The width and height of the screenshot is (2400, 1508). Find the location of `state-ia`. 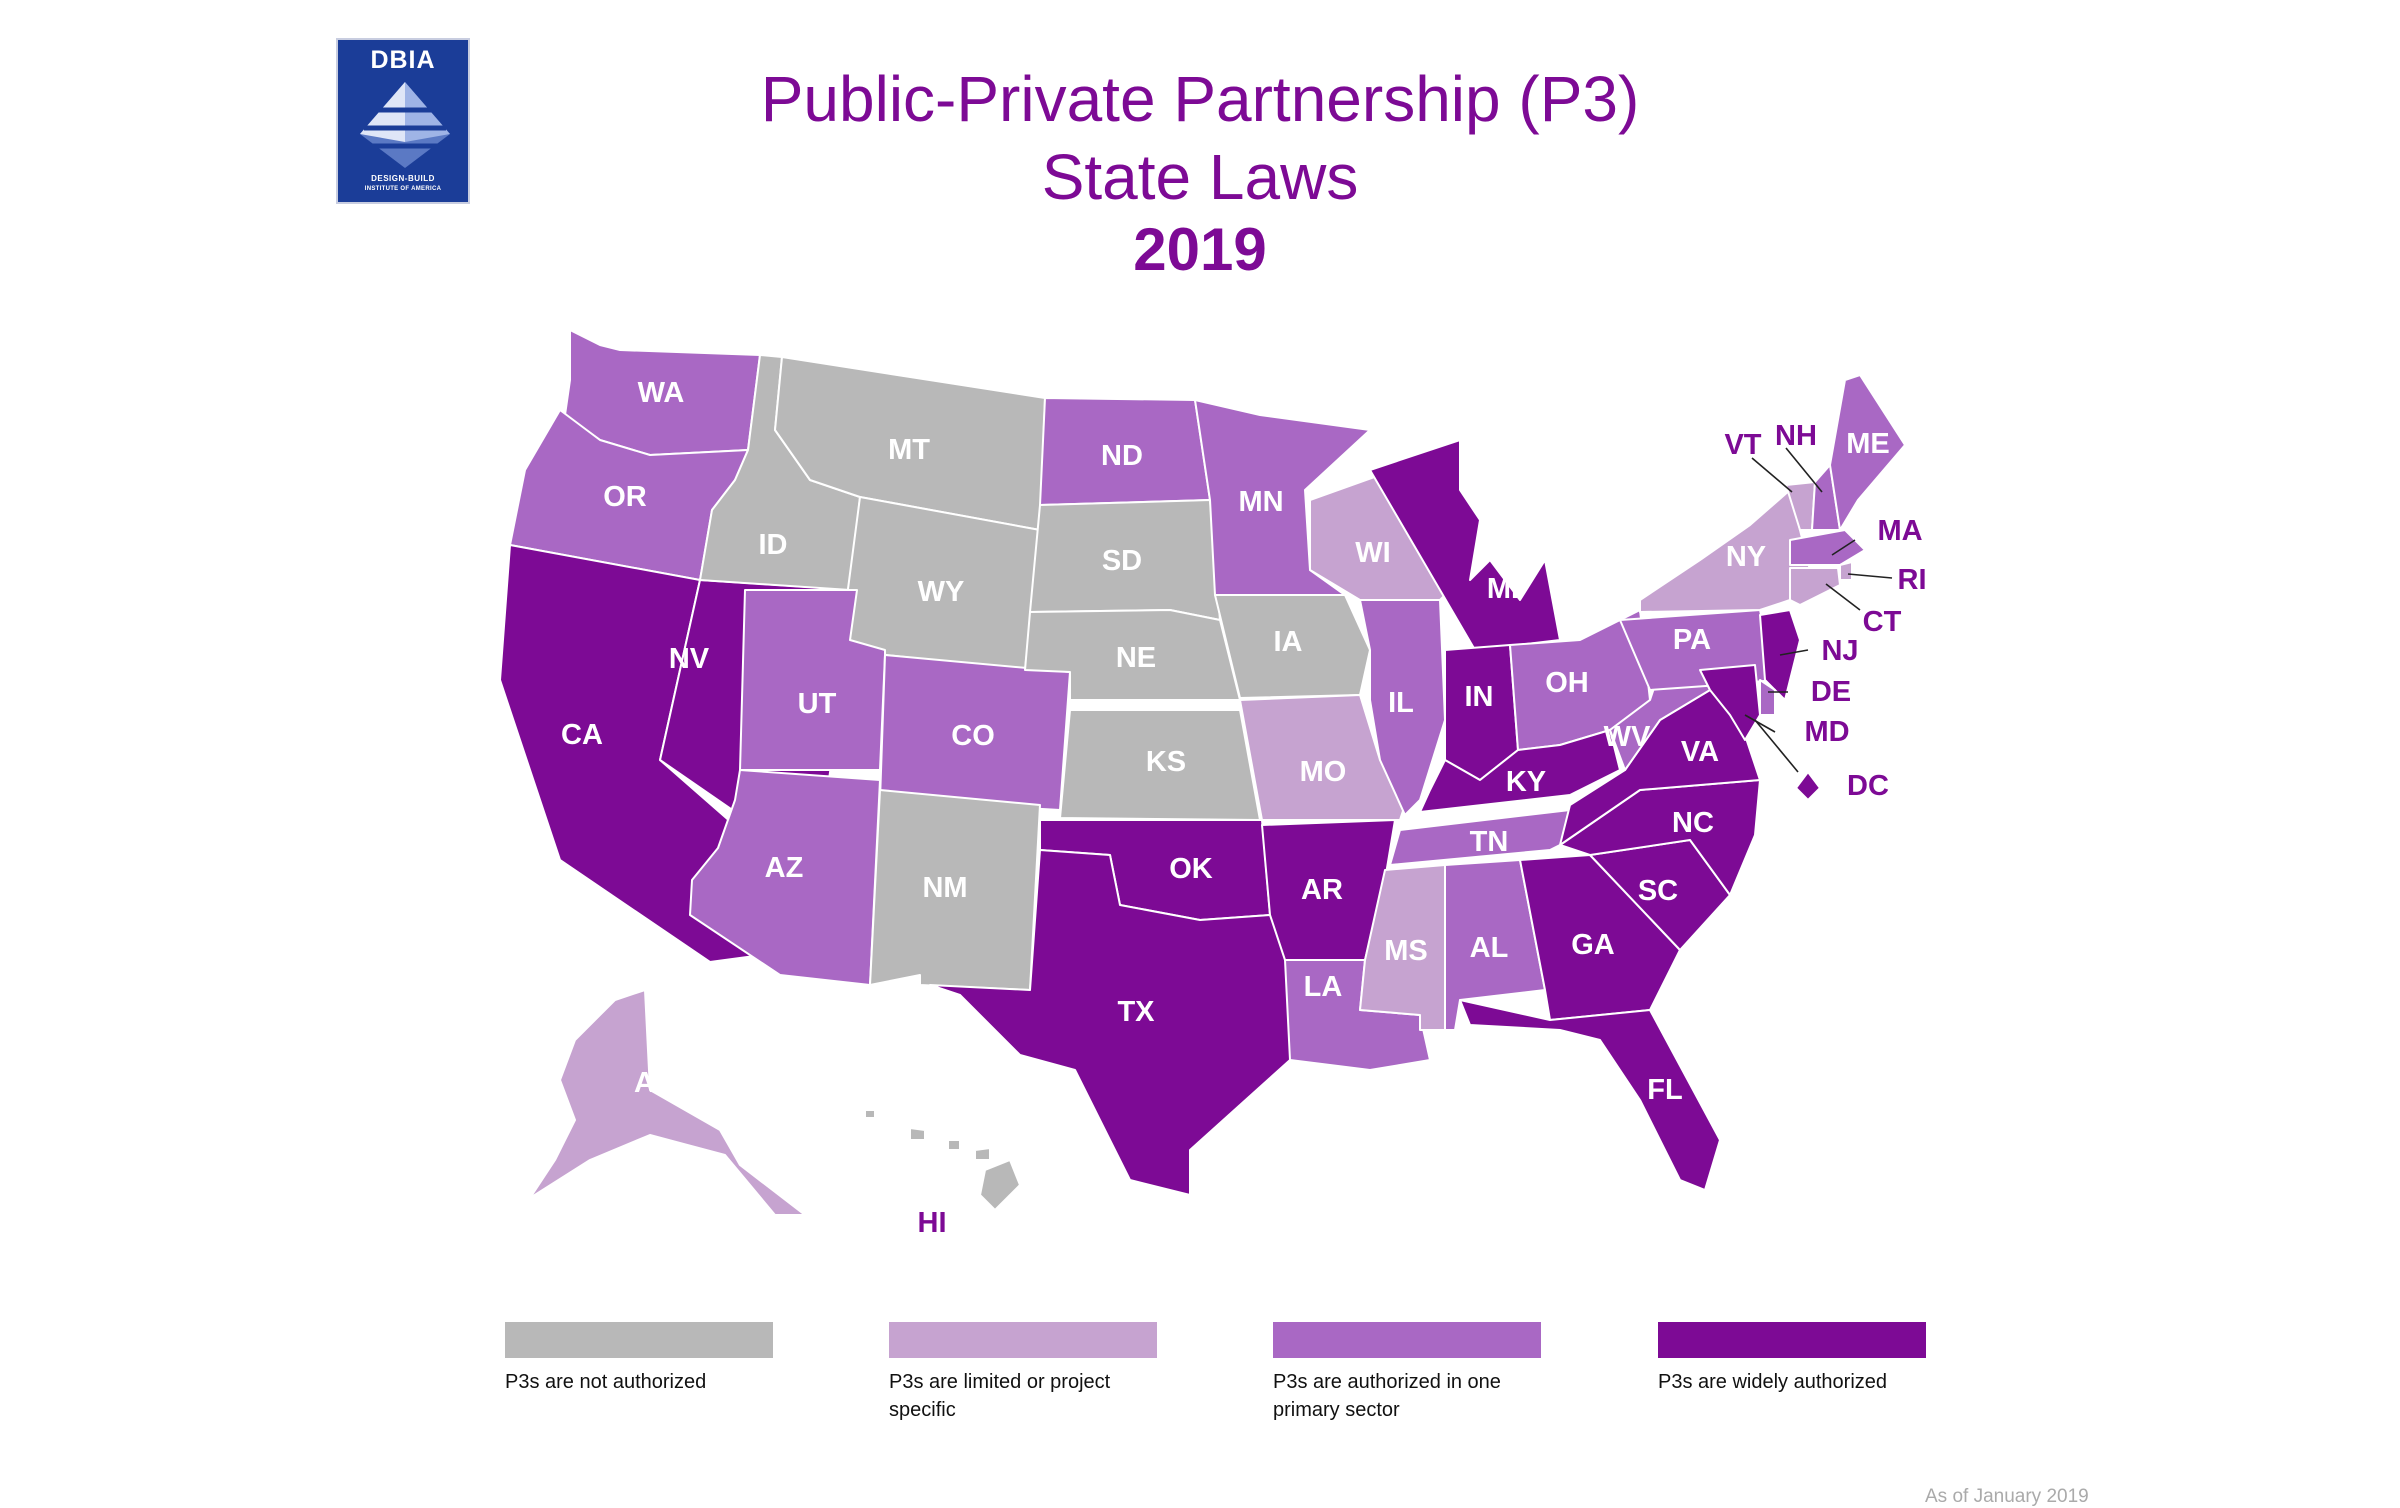

state-ia is located at coordinates (1292, 646).